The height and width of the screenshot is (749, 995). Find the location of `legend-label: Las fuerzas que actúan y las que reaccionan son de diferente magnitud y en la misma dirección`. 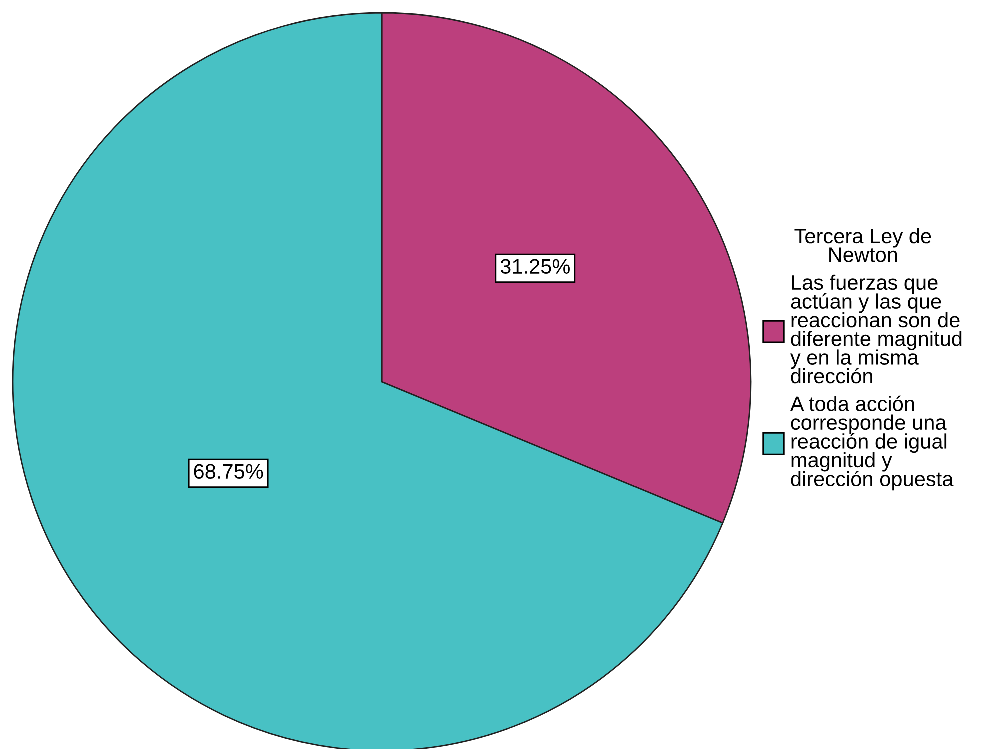

legend-label: Las fuerzas que actúan y las que reaccionan son de diferente magnitud y en la misma dirección is located at coordinates (876, 329).